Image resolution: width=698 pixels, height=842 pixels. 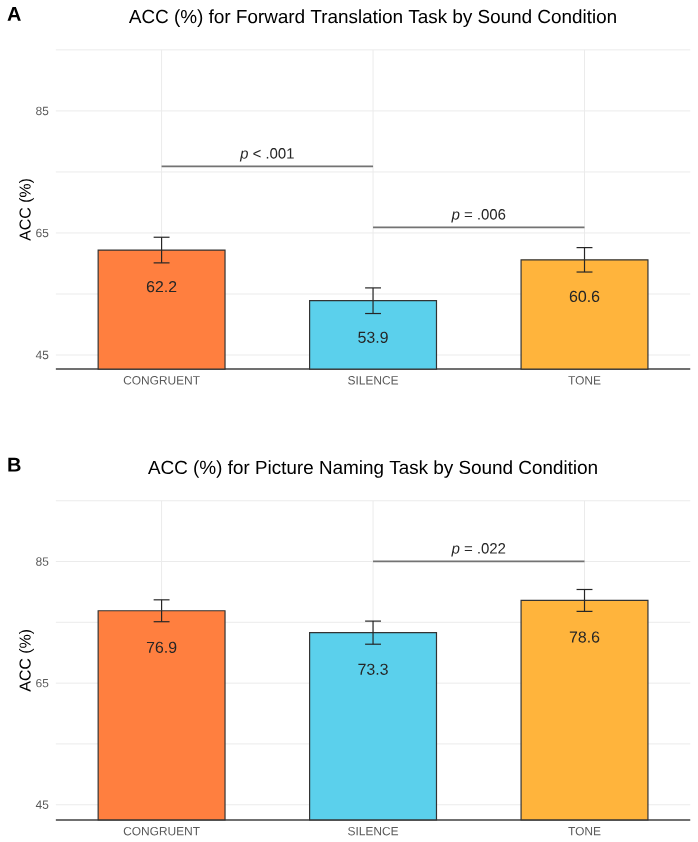 I want to click on chart-title: ACC (%) for Forward Translation Task by Sound Condition, so click(x=372, y=18).